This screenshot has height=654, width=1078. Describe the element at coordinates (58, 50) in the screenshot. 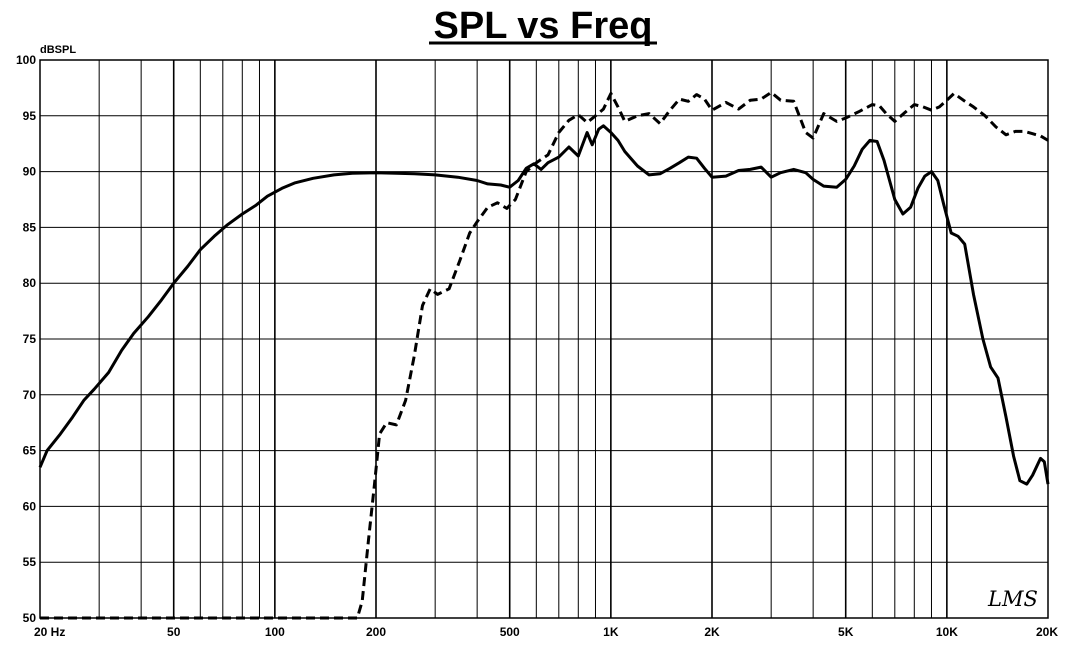

I see `y-axis-label: dBSPL` at that location.